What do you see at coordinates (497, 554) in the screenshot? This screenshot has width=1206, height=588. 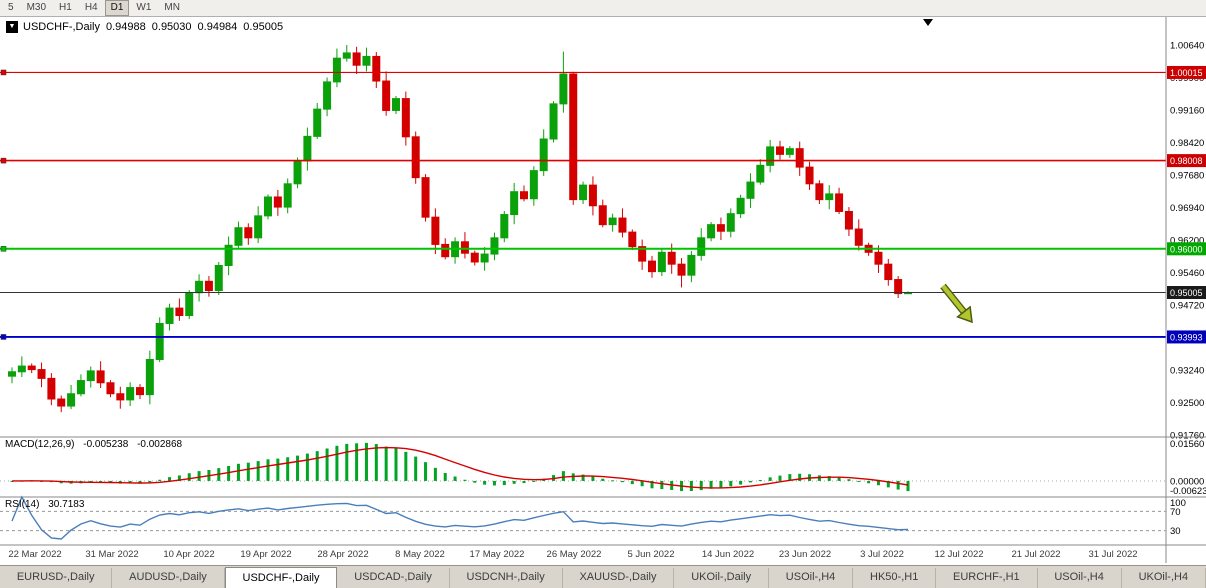 I see `date-label: 17 May 2022` at bounding box center [497, 554].